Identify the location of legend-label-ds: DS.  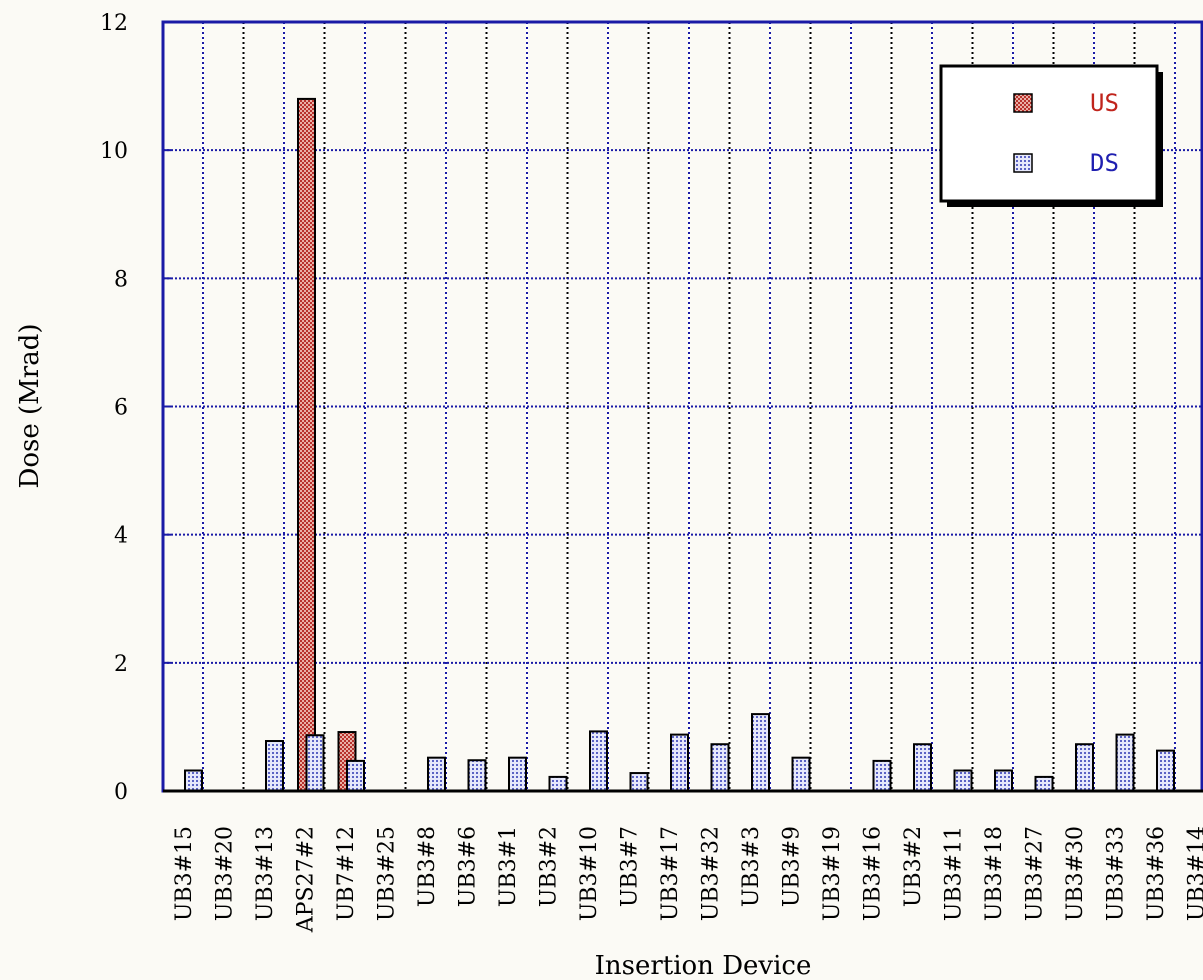
(1104, 163).